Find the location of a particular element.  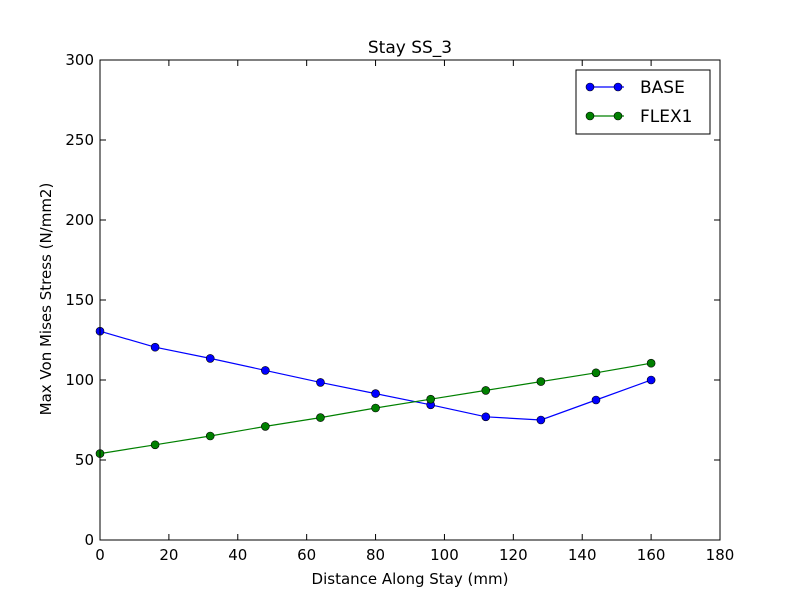

legend-box is located at coordinates (643, 102).